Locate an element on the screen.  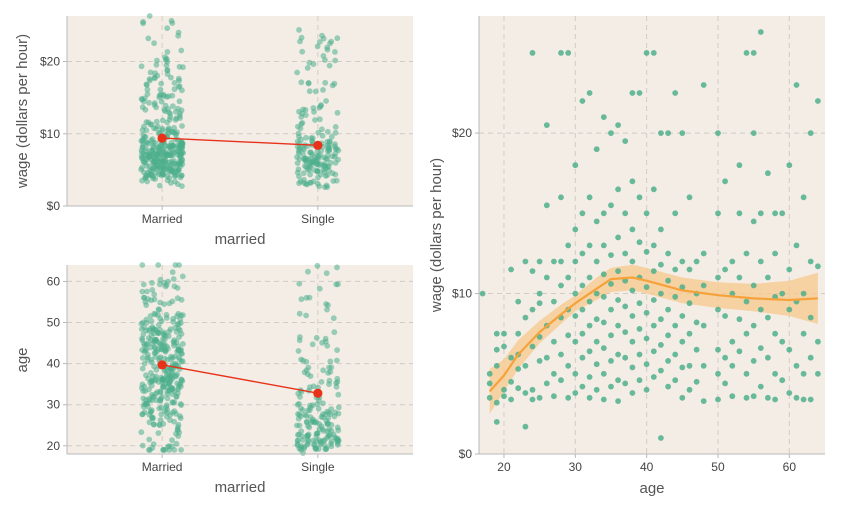
y-axis-label: wage (dollars per hour) is located at coordinates (22, 111).